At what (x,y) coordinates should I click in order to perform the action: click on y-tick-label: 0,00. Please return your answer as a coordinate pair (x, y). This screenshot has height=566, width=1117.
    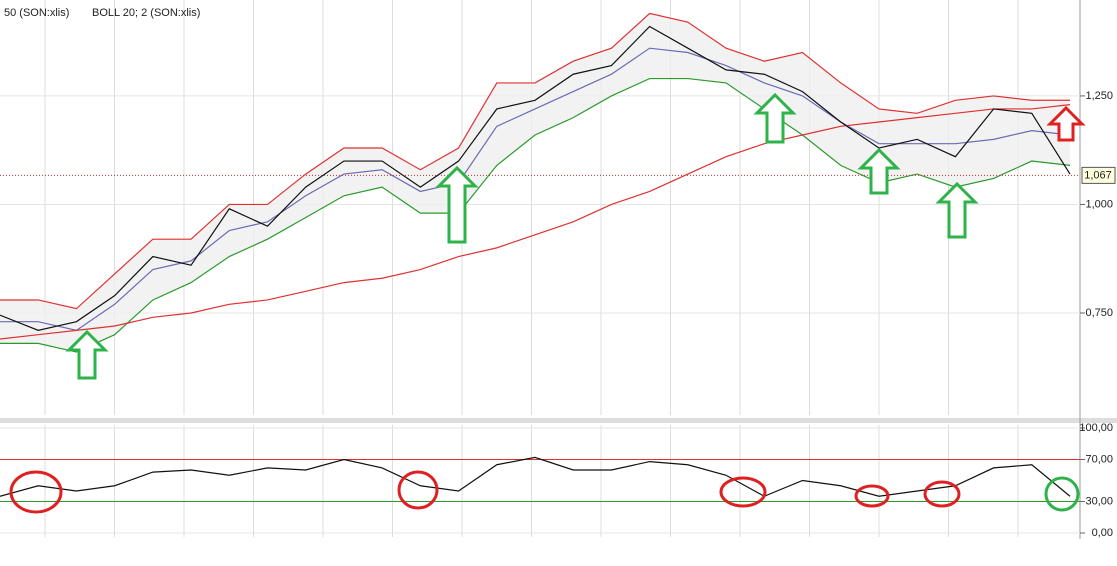
    Looking at the image, I should click on (1102, 533).